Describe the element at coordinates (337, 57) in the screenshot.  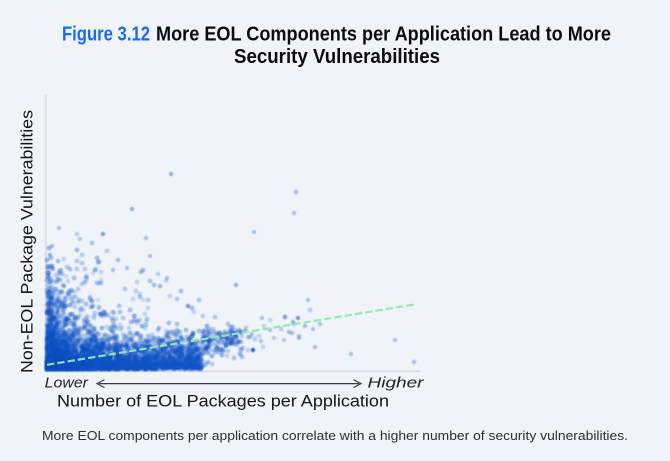
I see `svg-text: Security Vulnerabilities` at that location.